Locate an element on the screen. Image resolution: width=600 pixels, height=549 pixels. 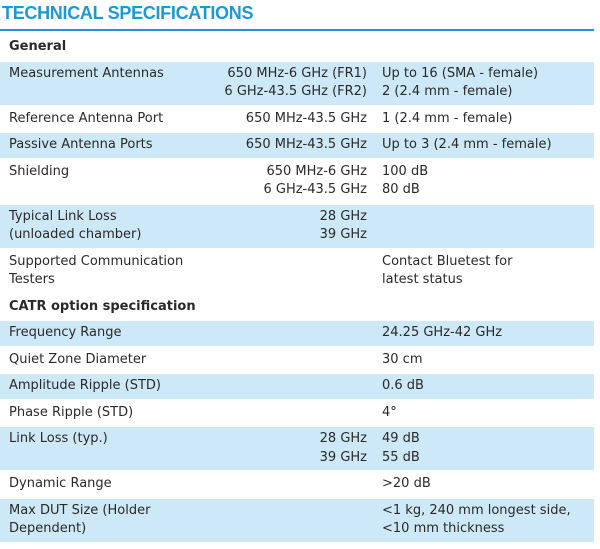
label-line: Testers is located at coordinates (32, 279).